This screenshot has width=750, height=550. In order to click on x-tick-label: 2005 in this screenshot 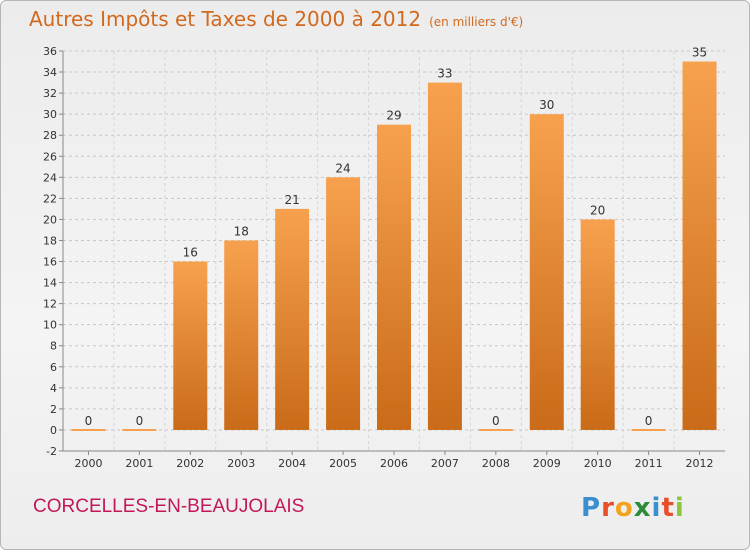, I will do `click(343, 463)`.